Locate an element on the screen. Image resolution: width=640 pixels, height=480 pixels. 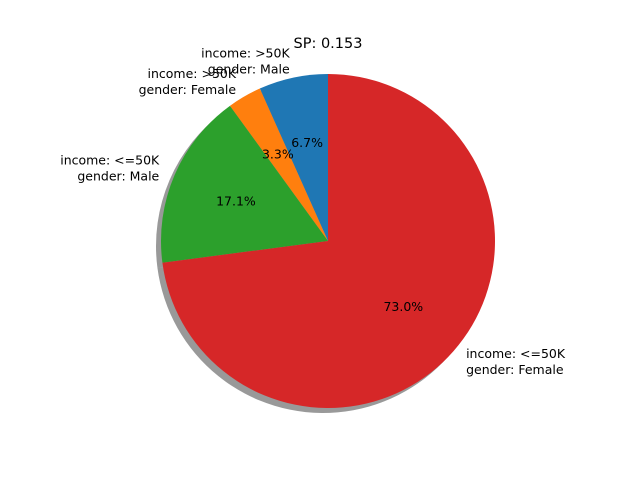
slice-label-3: income: <=50K gender: Female is located at coordinates (516, 361).